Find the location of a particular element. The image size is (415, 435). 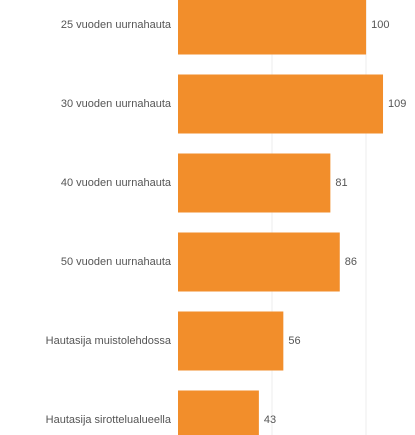

category-label: 30 vuoden uurnahauta is located at coordinates (116, 104).